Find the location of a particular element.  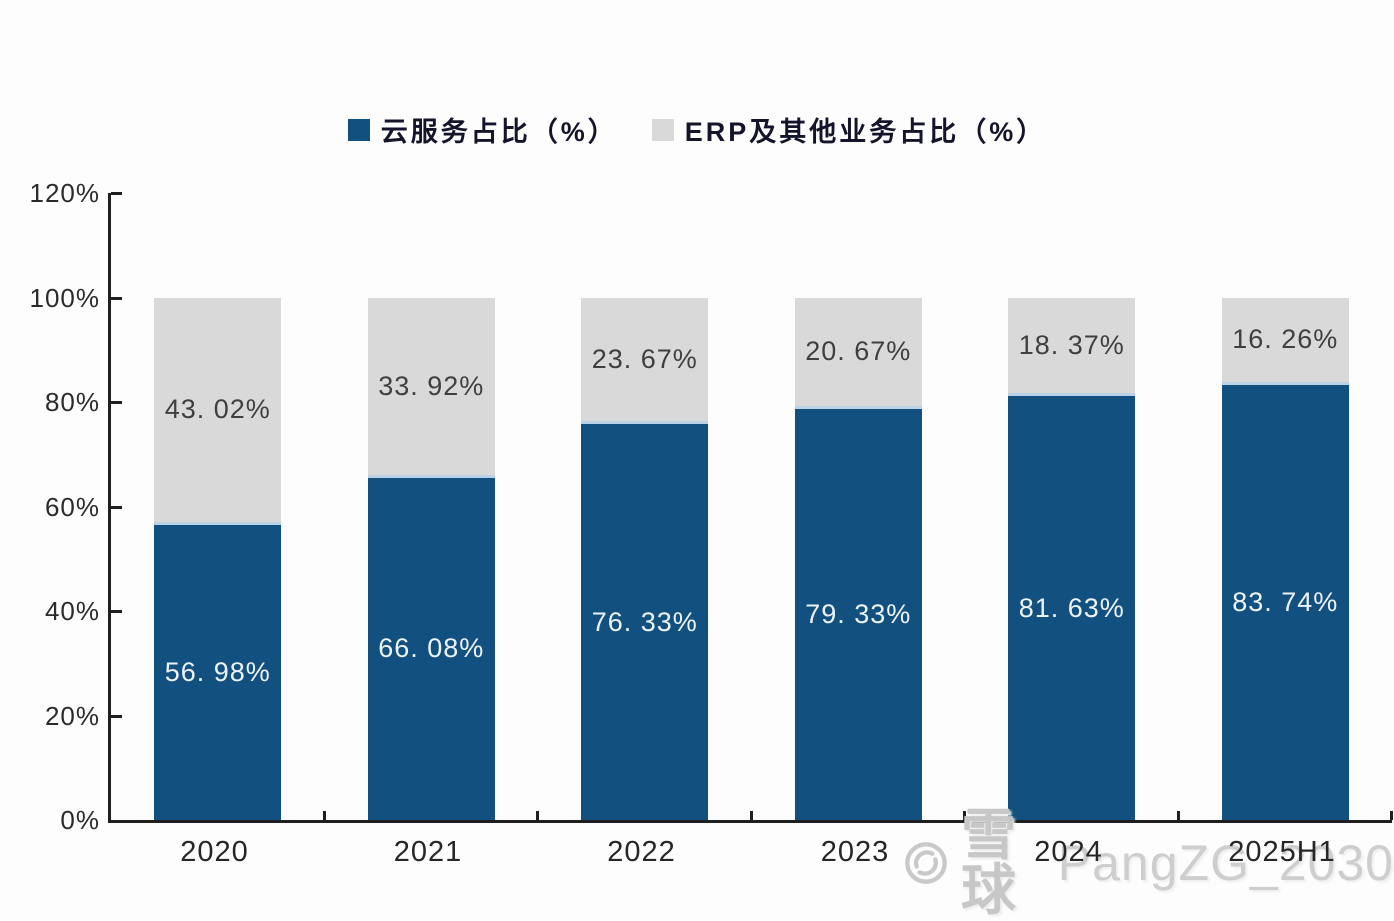

value-label: 18. 37% is located at coordinates (1071, 345).